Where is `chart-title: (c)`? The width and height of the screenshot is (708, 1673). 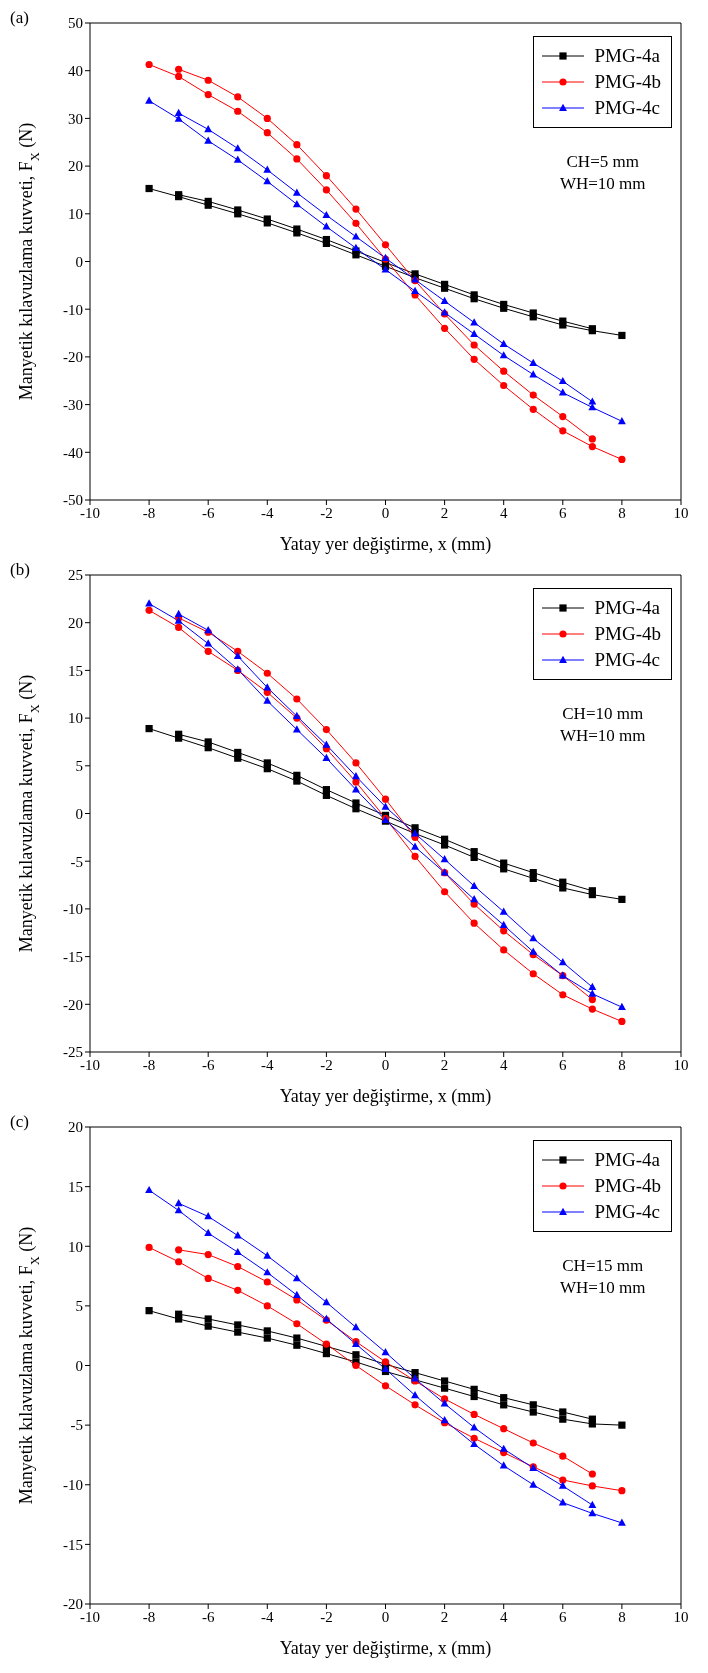 chart-title: (c) is located at coordinates (19, 1122).